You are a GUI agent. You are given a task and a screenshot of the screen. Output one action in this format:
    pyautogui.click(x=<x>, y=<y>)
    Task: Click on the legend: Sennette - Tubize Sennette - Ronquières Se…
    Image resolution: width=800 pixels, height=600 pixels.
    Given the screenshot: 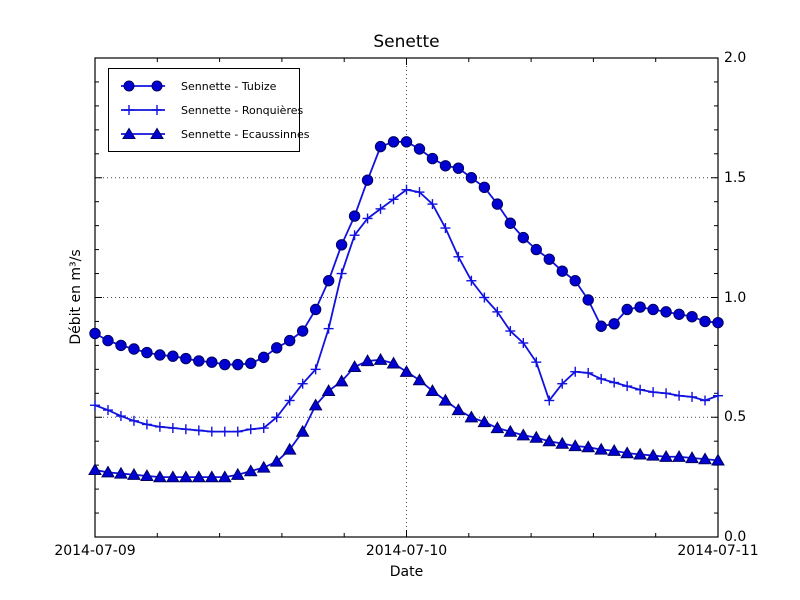 What is the action you would take?
    pyautogui.click(x=209, y=110)
    